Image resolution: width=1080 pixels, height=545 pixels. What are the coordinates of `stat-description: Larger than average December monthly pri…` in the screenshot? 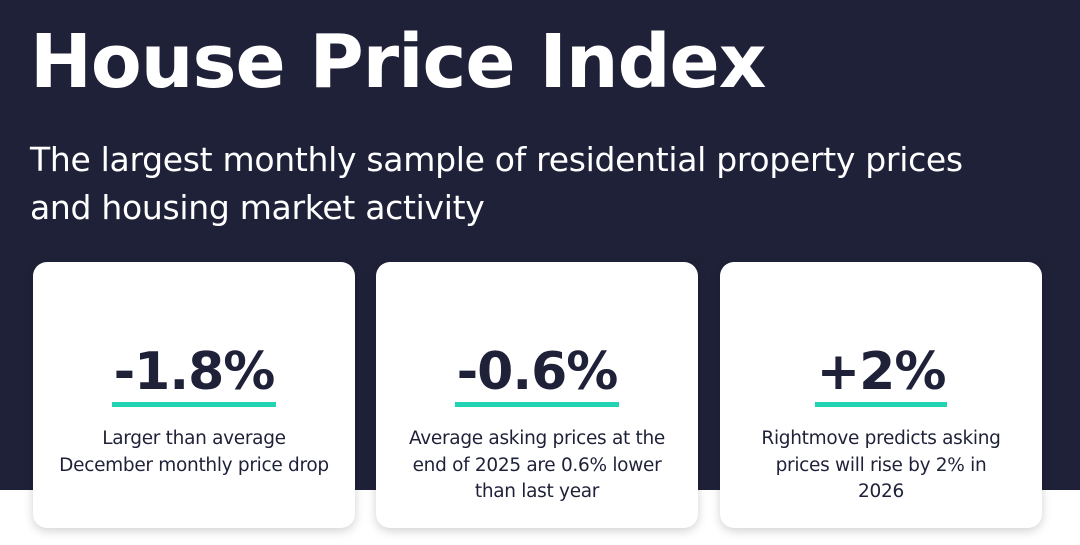 It's located at (194, 452).